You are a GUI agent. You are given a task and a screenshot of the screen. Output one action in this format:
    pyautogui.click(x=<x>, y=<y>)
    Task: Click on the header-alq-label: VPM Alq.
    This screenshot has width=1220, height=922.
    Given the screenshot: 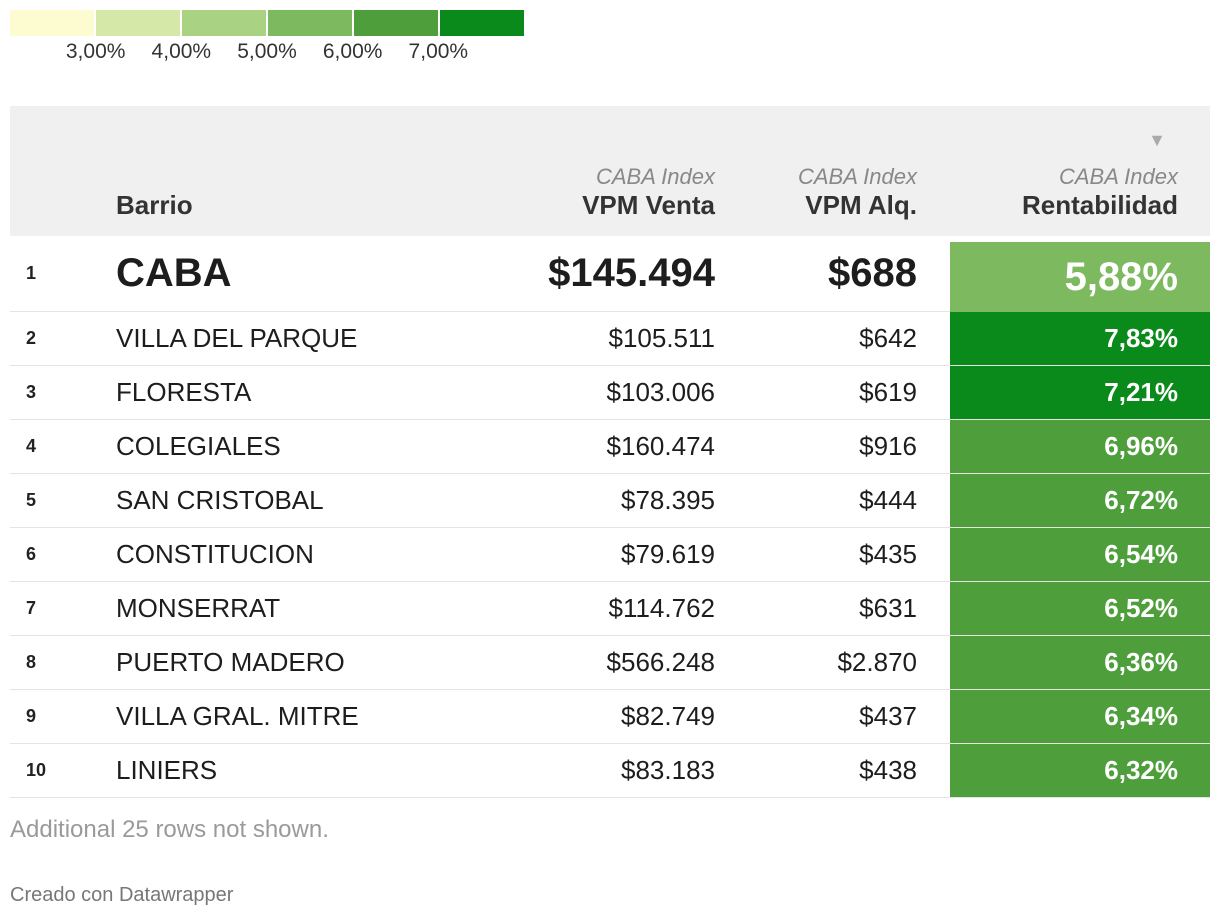 What is the action you would take?
    pyautogui.click(x=861, y=205)
    